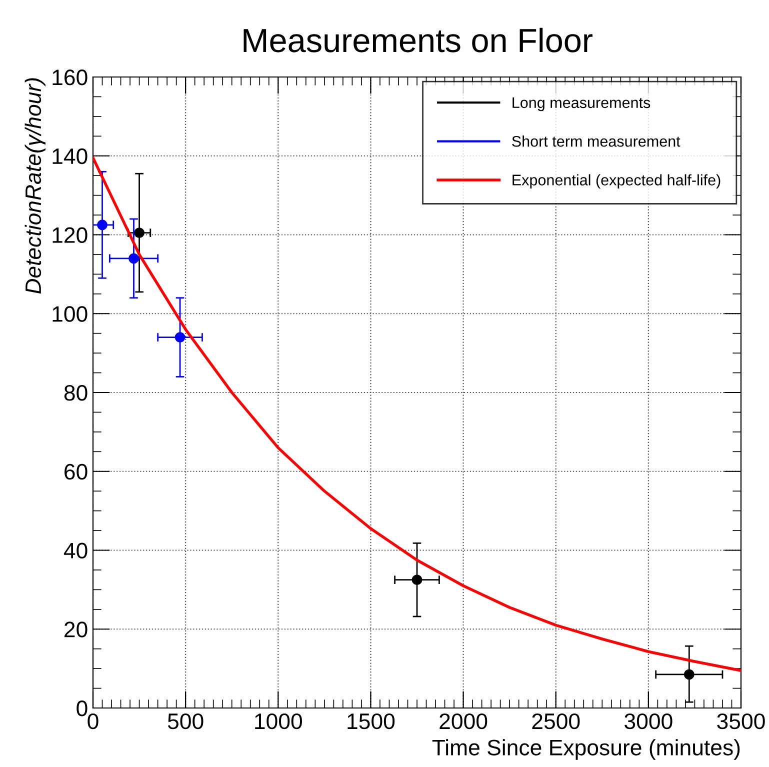 The height and width of the screenshot is (767, 769). What do you see at coordinates (76, 472) in the screenshot?
I see `y-tick-label: 60` at bounding box center [76, 472].